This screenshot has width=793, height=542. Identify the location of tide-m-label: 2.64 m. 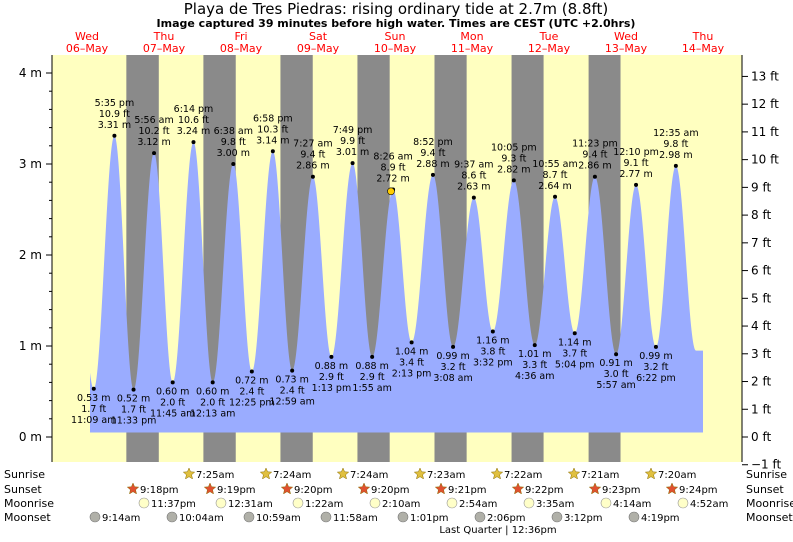
(554, 186).